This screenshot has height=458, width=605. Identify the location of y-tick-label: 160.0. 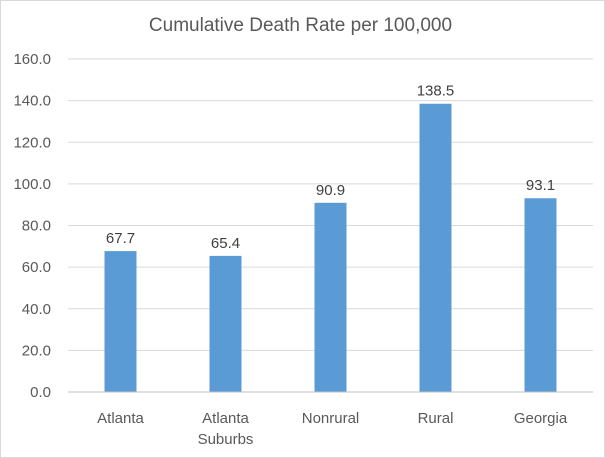
(32, 59).